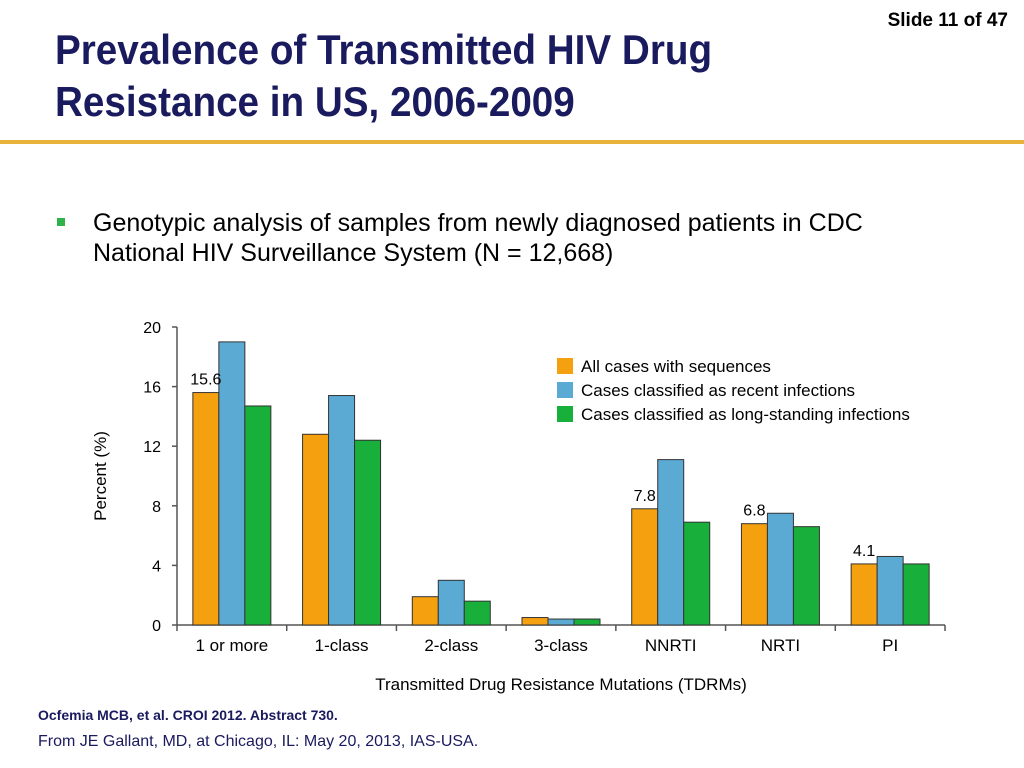  I want to click on slide-title-line-1: Prevalence of Transmitted HIV Drug, so click(384, 49).